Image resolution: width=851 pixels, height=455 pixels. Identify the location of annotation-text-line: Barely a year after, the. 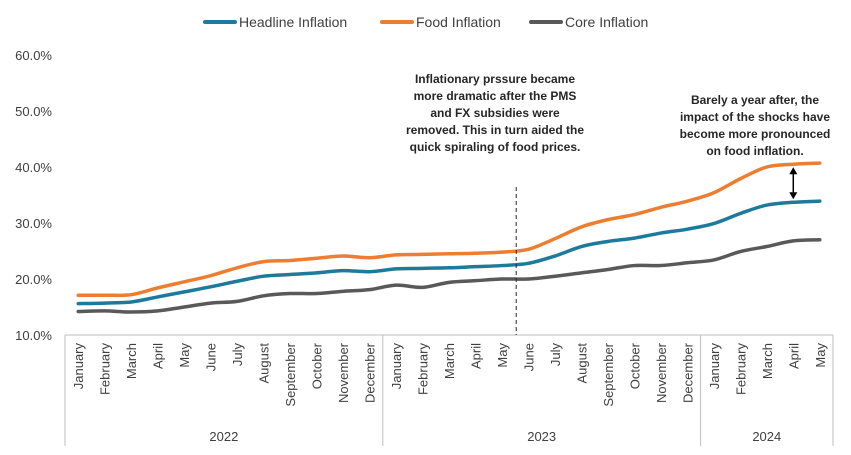
(755, 100).